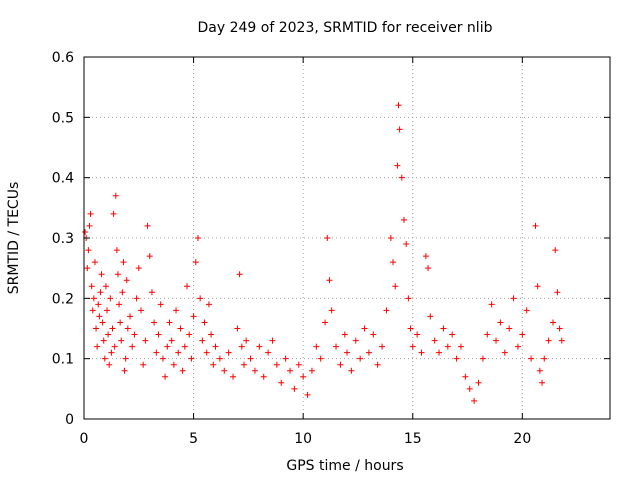 The height and width of the screenshot is (480, 640). What do you see at coordinates (69, 420) in the screenshot?
I see `y-tick-label: 0` at bounding box center [69, 420].